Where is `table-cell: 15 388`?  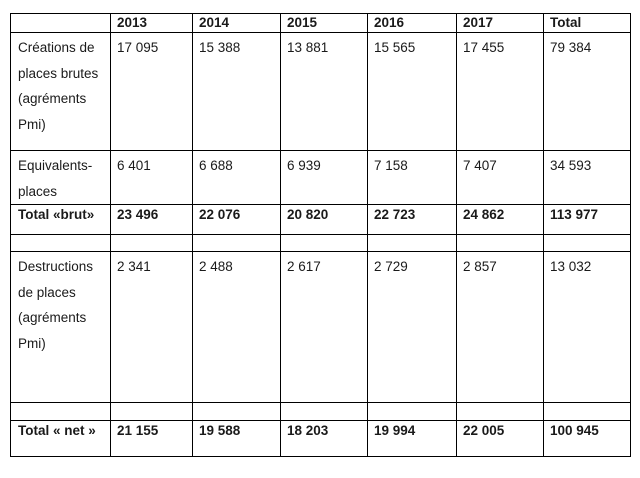 table-cell: 15 388 is located at coordinates (236, 91).